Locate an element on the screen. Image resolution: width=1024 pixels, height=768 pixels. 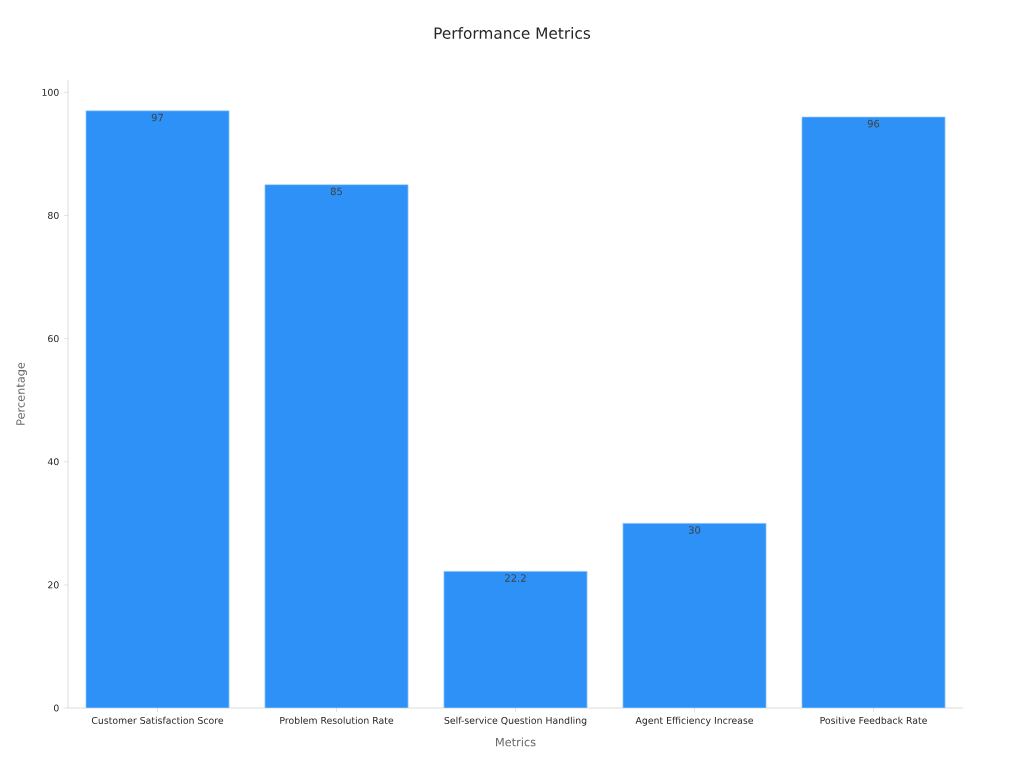
data-label: 30 is located at coordinates (694, 530).